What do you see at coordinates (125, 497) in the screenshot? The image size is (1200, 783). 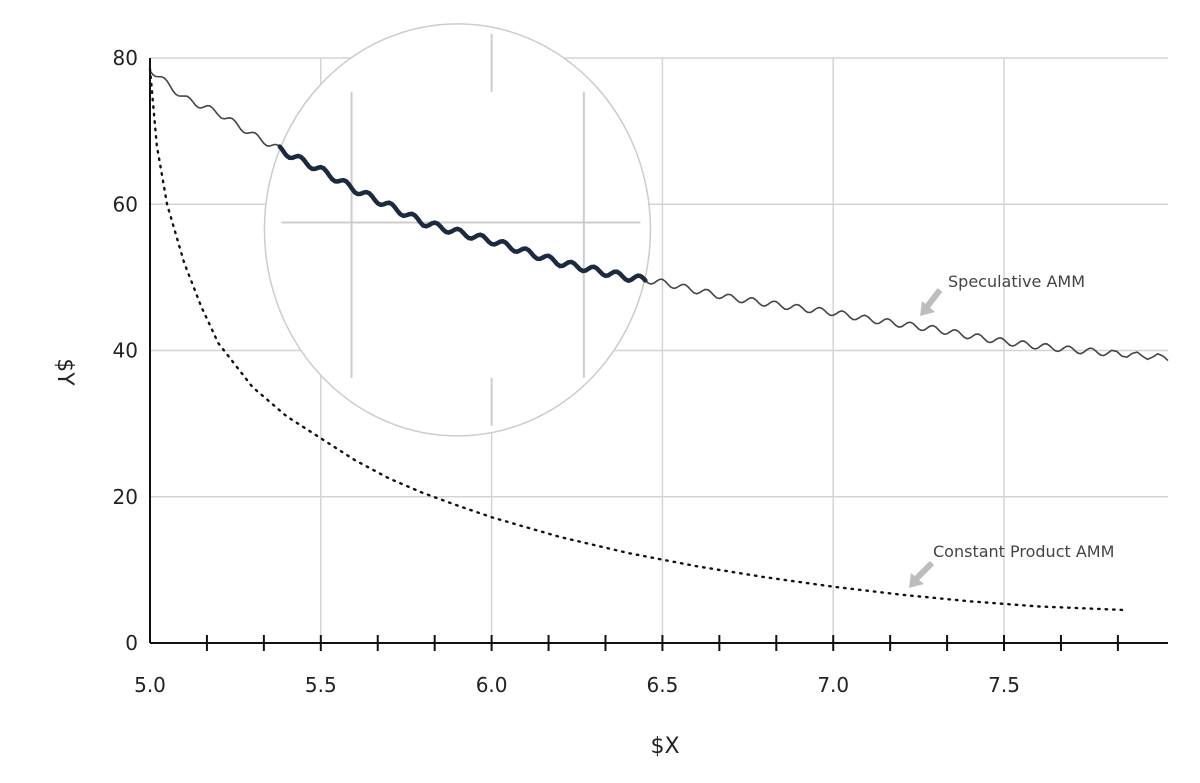 I see `y-tick-label: 20` at bounding box center [125, 497].